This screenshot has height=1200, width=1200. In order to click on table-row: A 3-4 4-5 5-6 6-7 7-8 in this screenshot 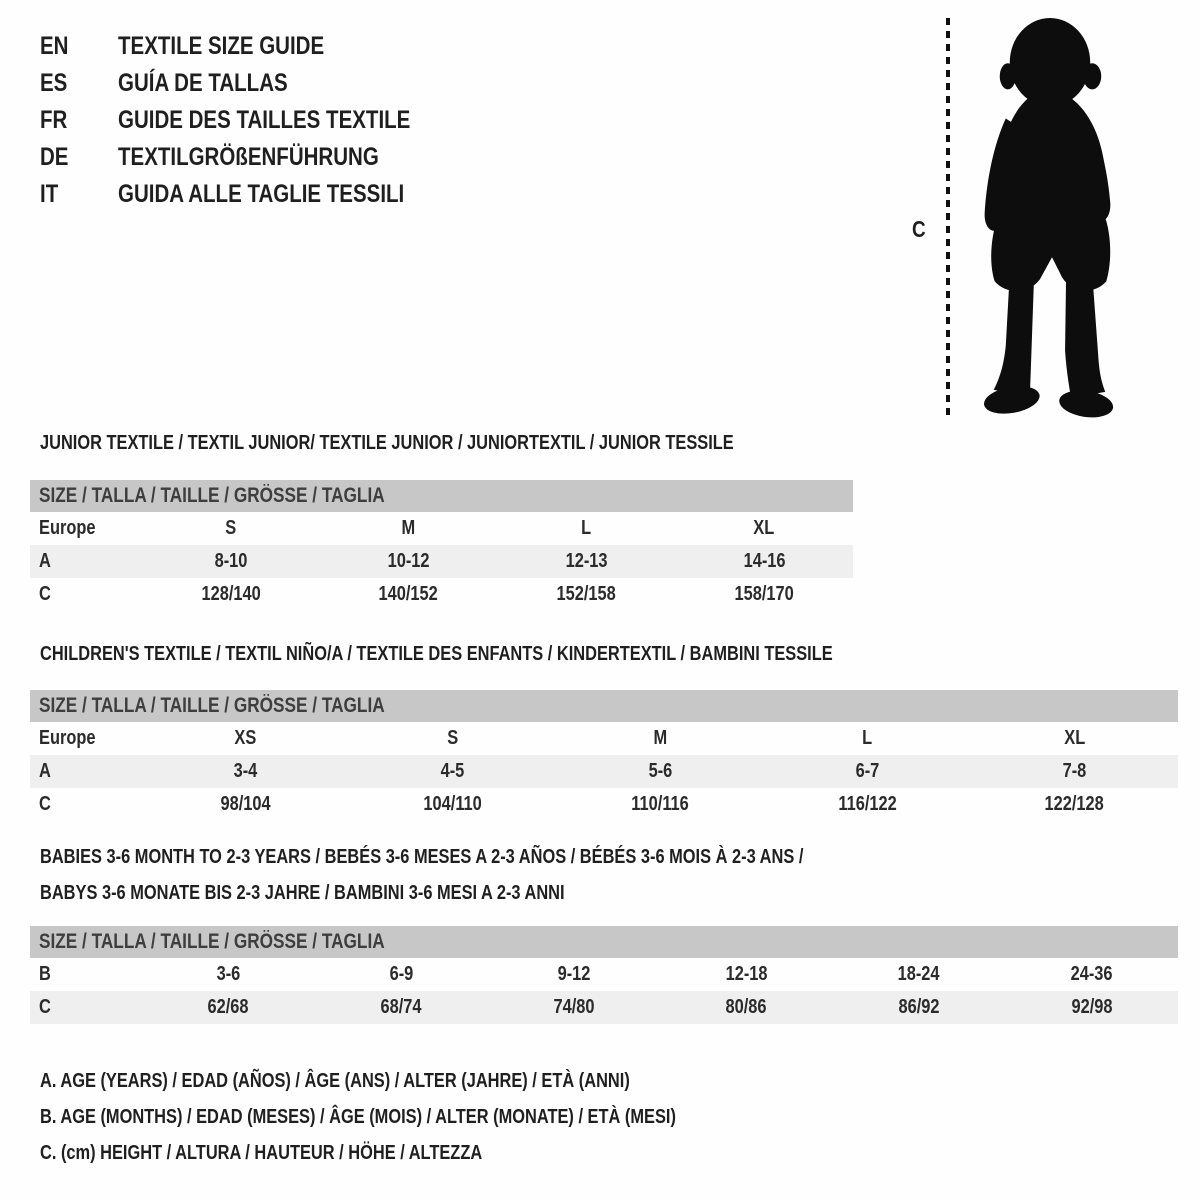, I will do `click(604, 771)`.